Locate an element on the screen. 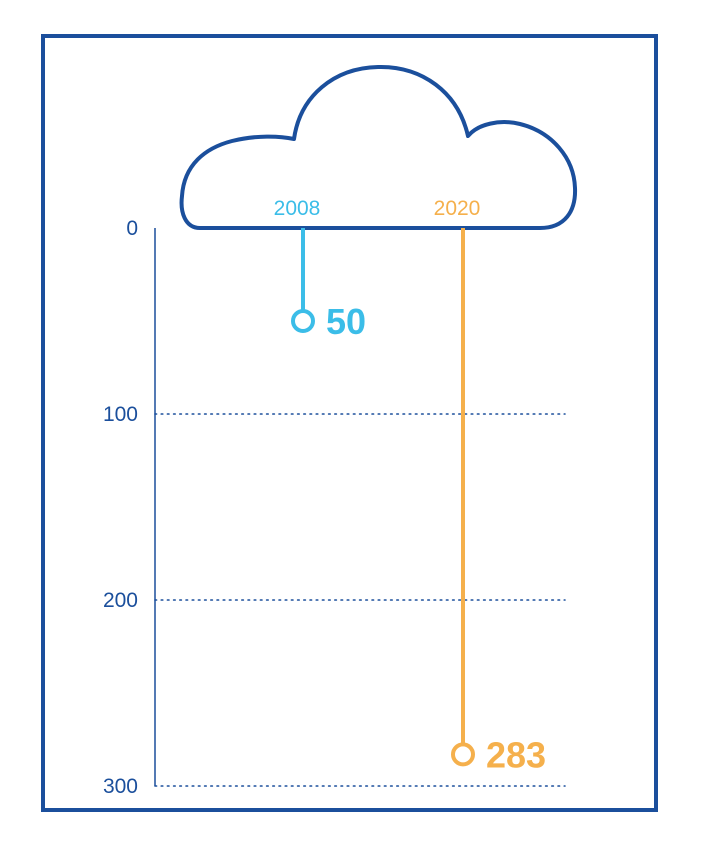  y-tick-label: 300 is located at coordinates (120, 786).